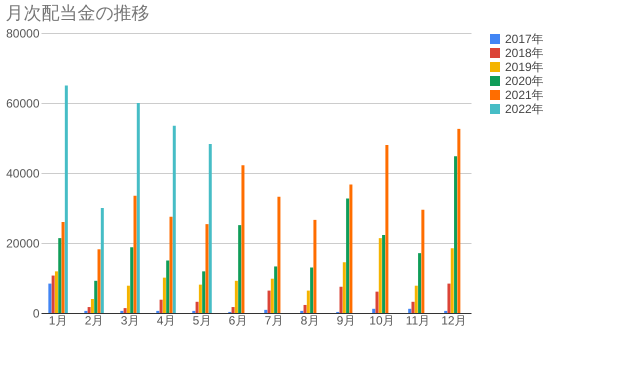 The image size is (617, 386). What do you see at coordinates (310, 321) in the screenshot?
I see `x-tick-label: 8月` at bounding box center [310, 321].